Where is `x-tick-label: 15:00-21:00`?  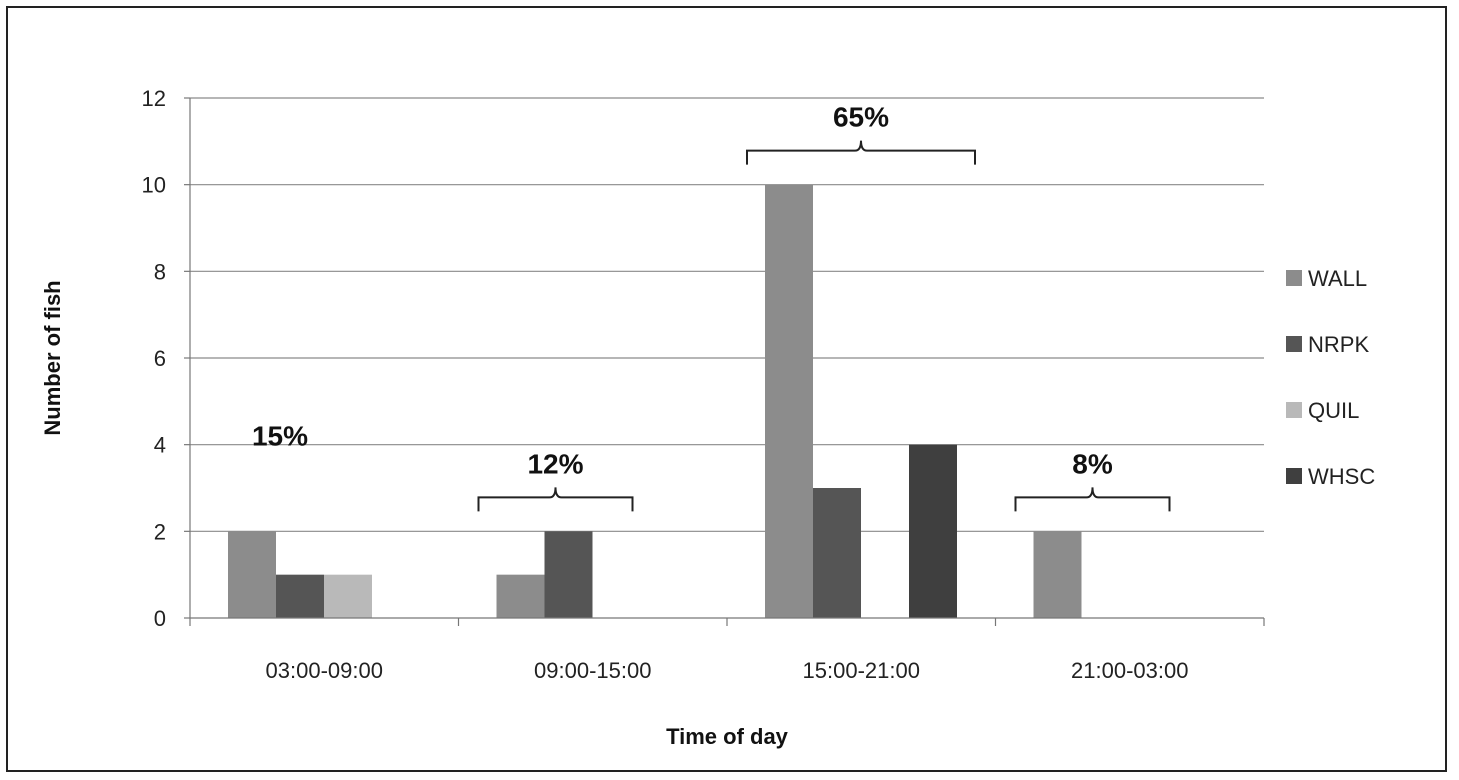 x-tick-label: 15:00-21:00 is located at coordinates (861, 670).